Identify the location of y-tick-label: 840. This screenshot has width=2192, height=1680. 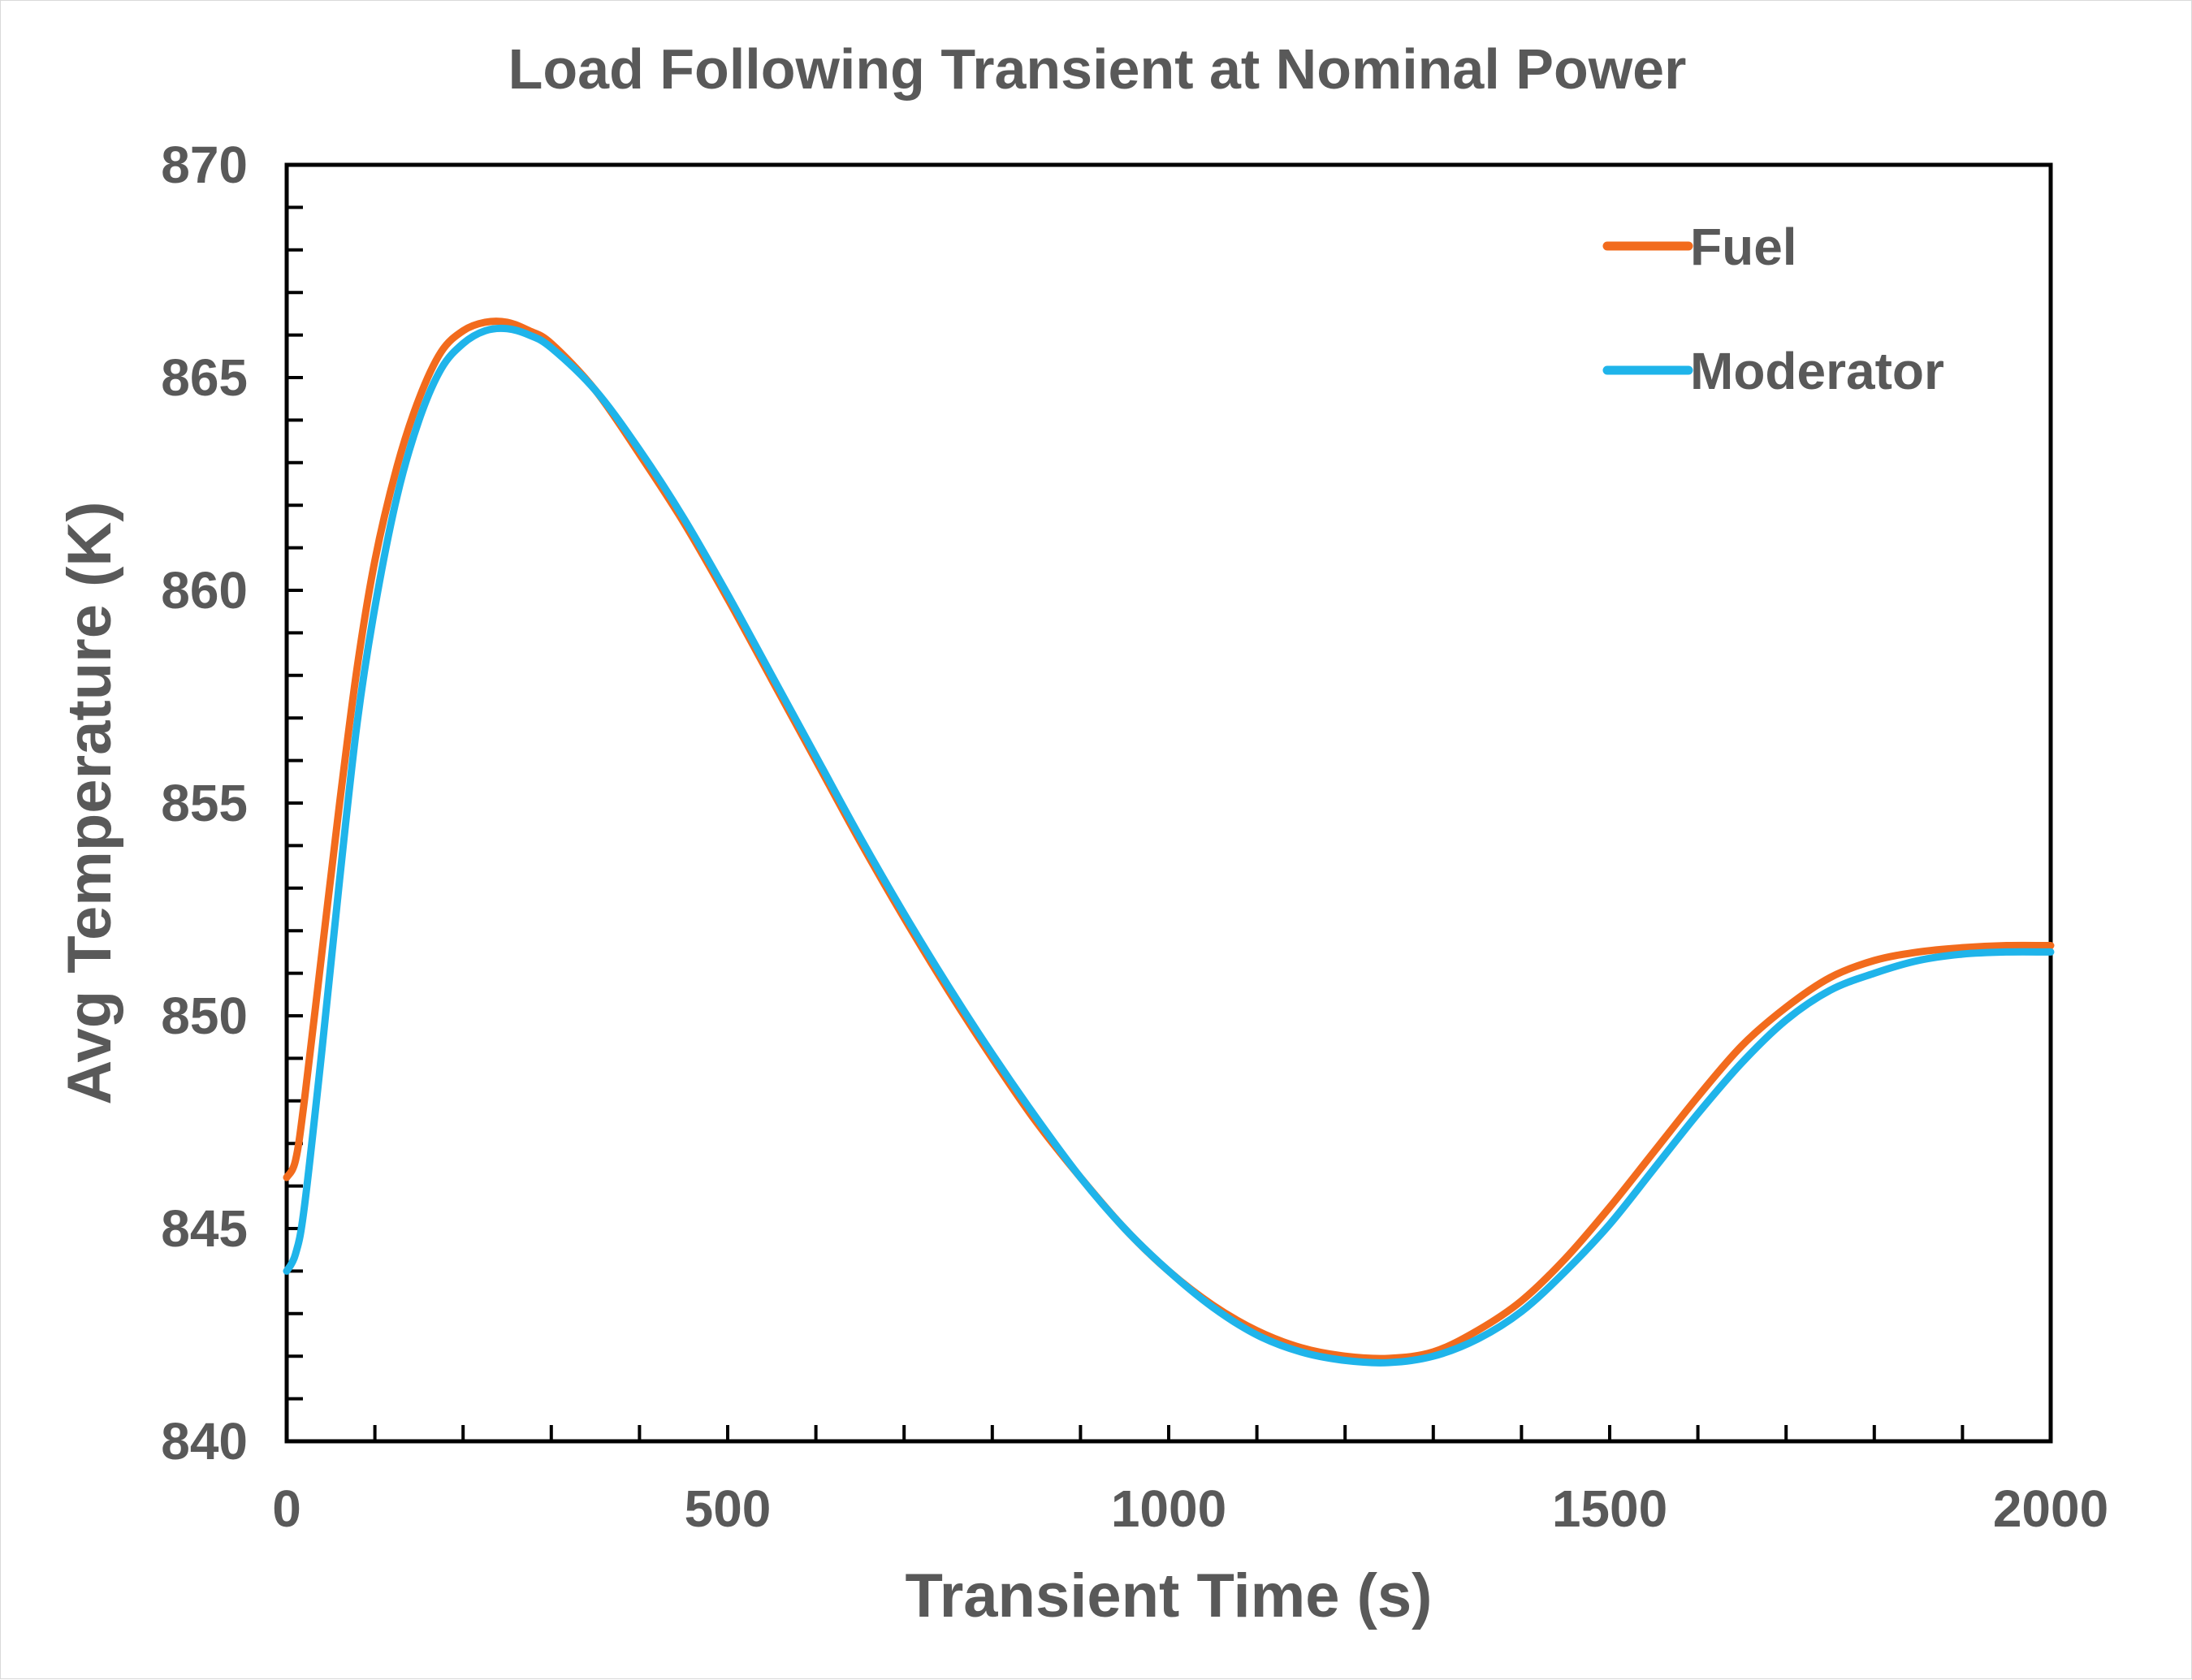
(204, 1441).